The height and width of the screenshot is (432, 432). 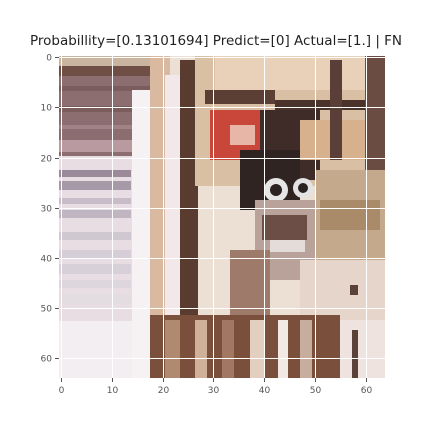 What do you see at coordinates (214, 380) in the screenshot?
I see `x-tick-marks` at bounding box center [214, 380].